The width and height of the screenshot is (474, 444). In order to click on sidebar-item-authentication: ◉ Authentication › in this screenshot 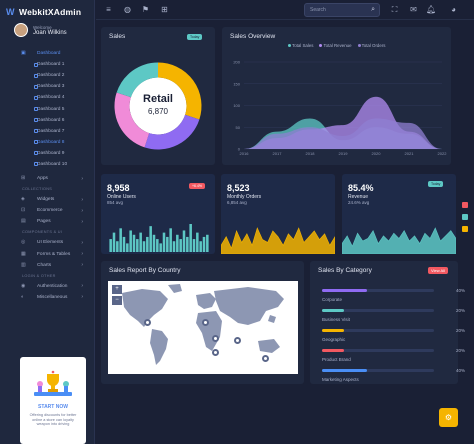, I will do `click(47, 286)`.